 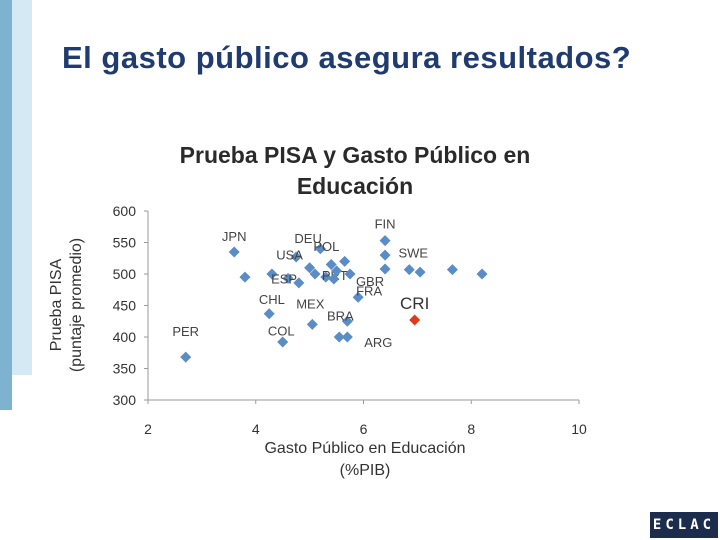 I want to click on y-tick-label: 450, so click(x=125, y=306).